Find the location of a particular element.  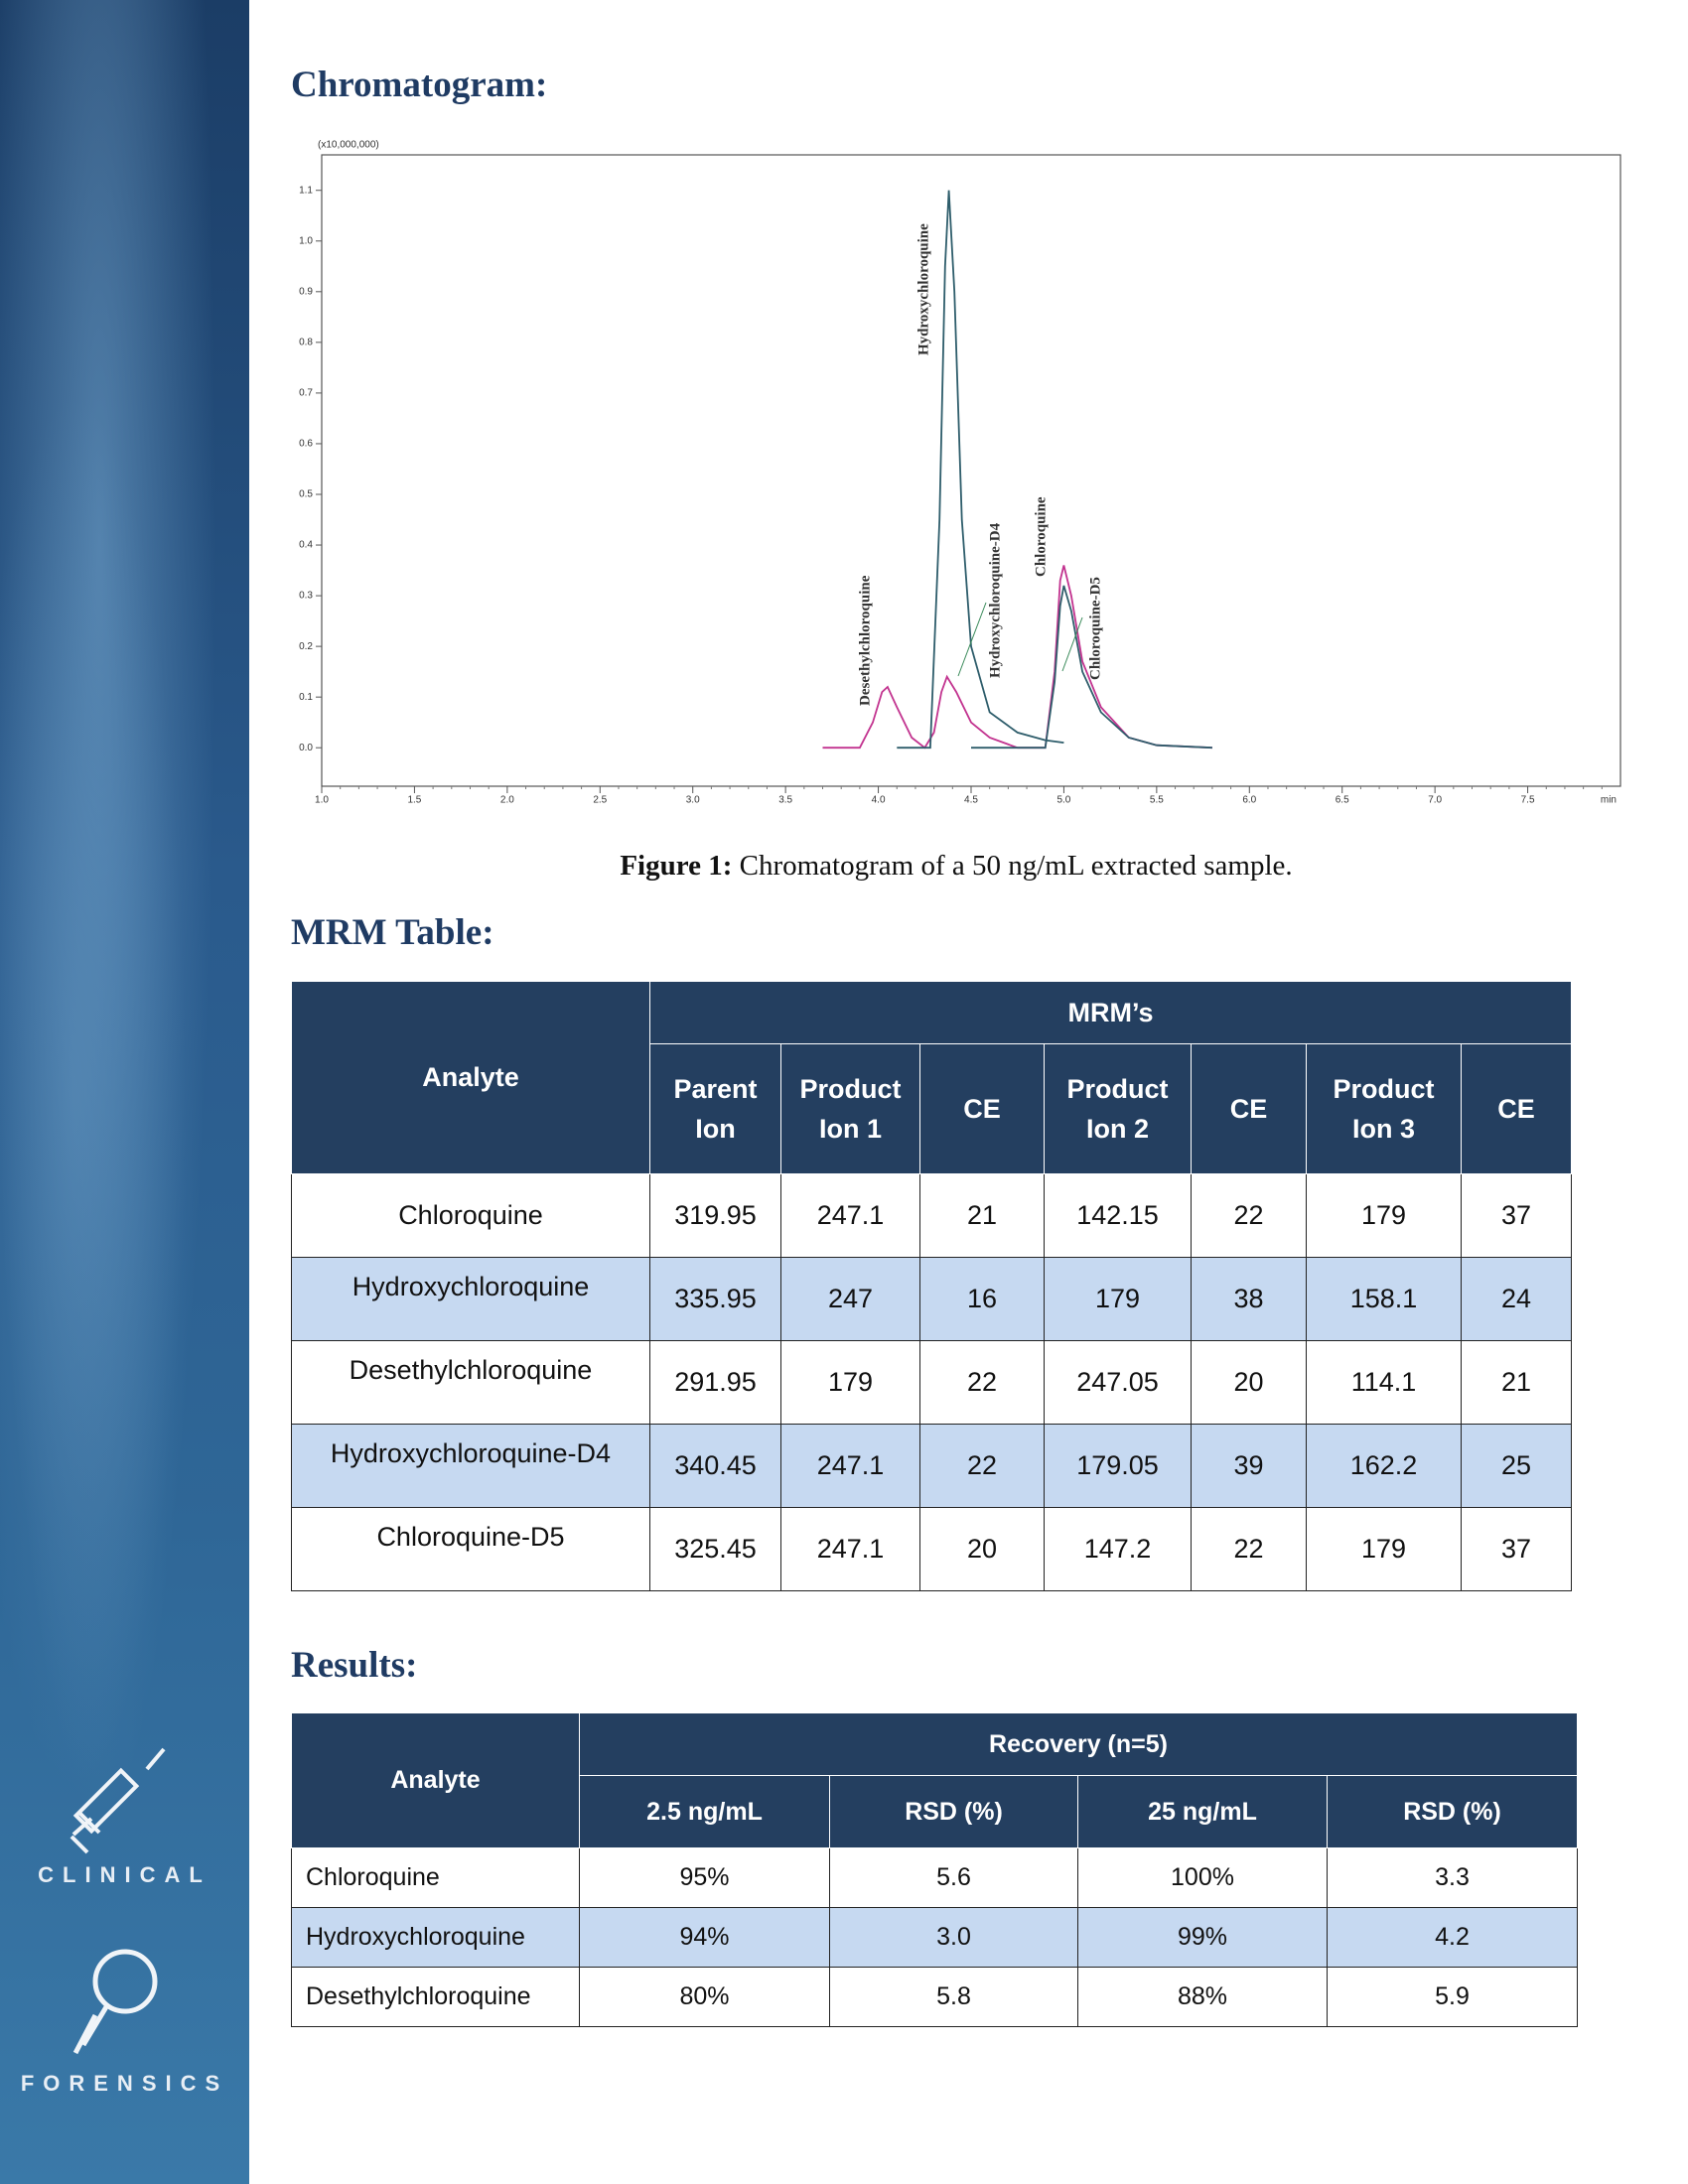

header-row: Analyte Recovery (n=5) is located at coordinates (935, 1780).